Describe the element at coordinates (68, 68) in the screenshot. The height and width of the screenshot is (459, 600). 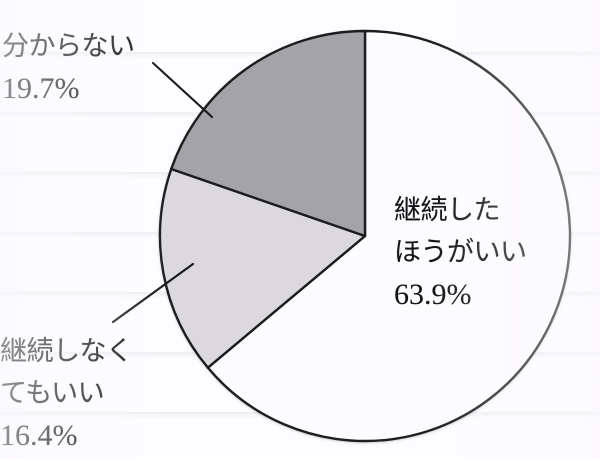
I see `slice-label-dontknow: 分からない 19.7%` at that location.